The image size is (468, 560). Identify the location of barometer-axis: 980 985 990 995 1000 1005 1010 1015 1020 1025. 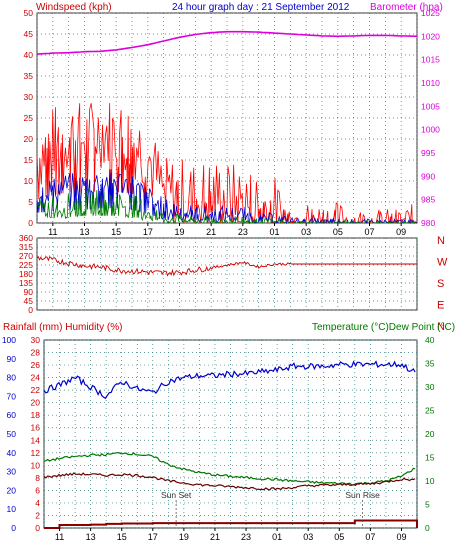
(430, 118).